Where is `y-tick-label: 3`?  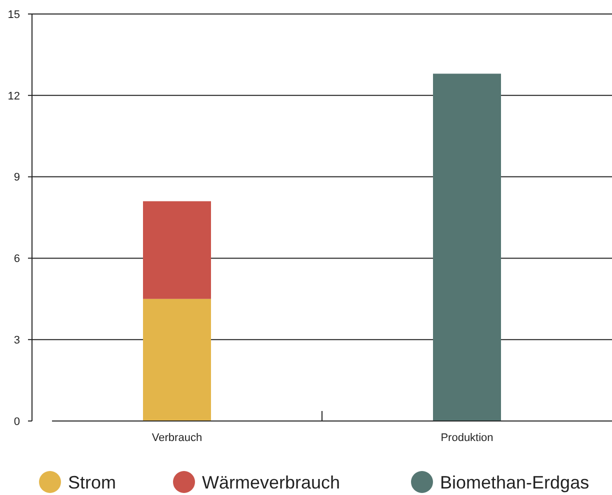 y-tick-label: 3 is located at coordinates (17, 340).